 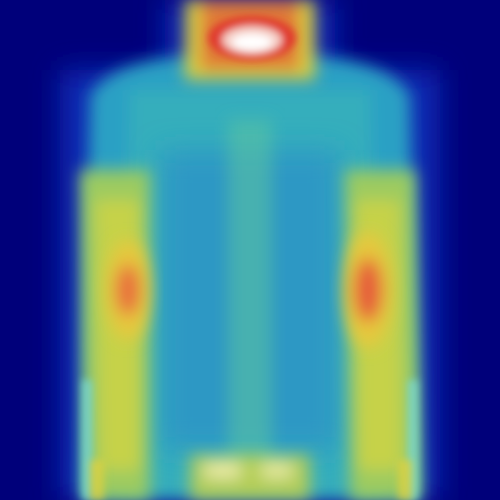 What do you see at coordinates (250, 300) in the screenshot?
I see `center-seam` at bounding box center [250, 300].